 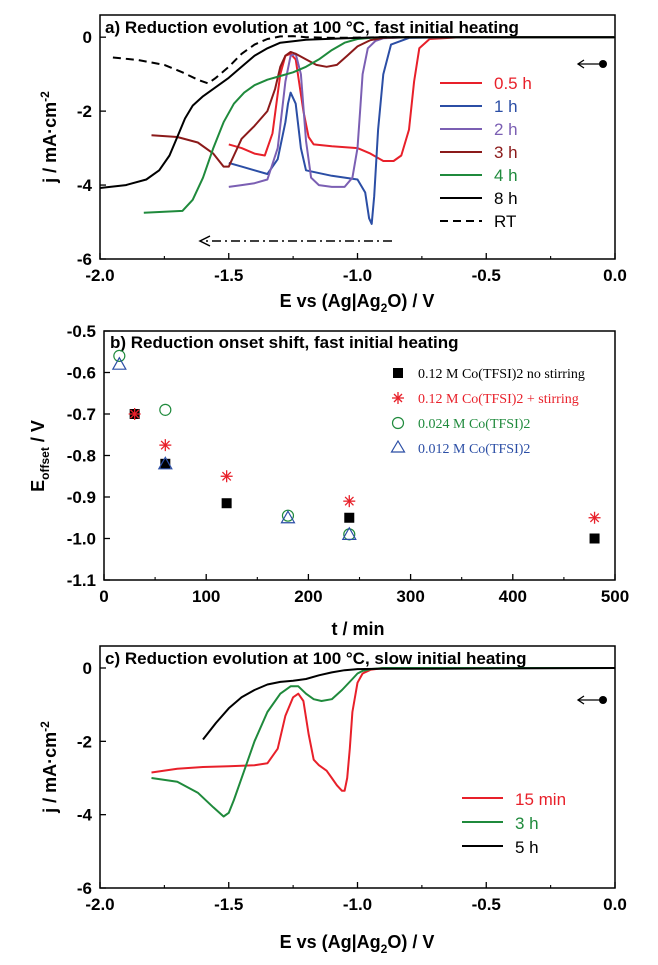 What do you see at coordinates (81, 497) in the screenshot?
I see `y-tick-label-b-4: -0.9` at bounding box center [81, 497].